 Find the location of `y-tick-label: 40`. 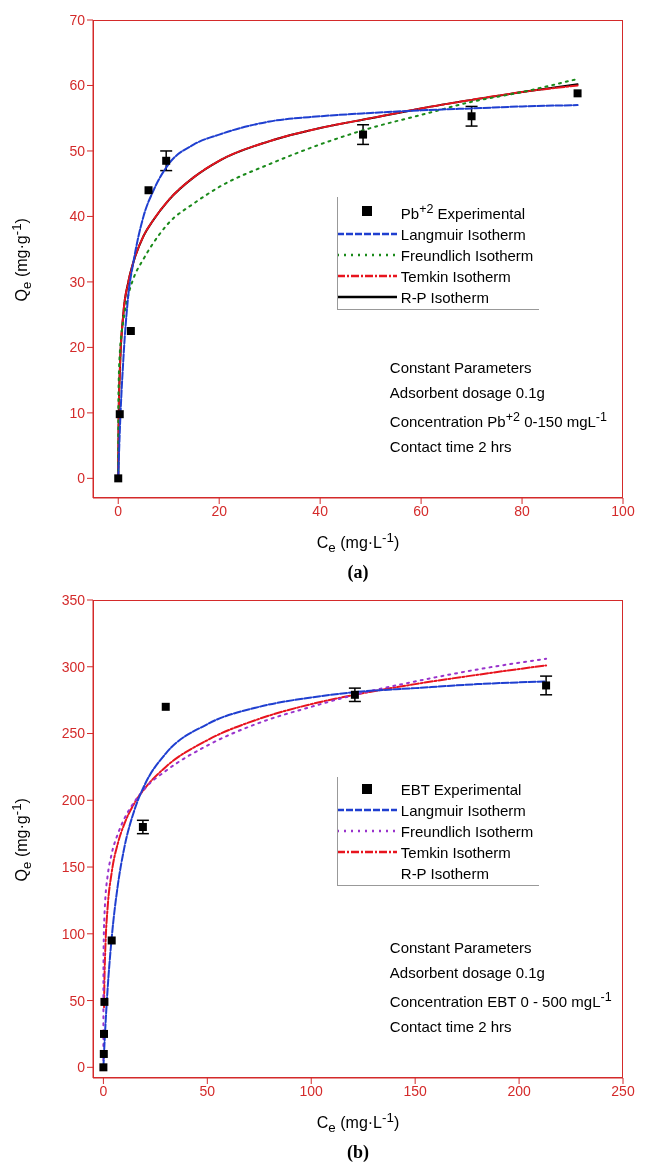

y-tick-label: 40 is located at coordinates (77, 216).